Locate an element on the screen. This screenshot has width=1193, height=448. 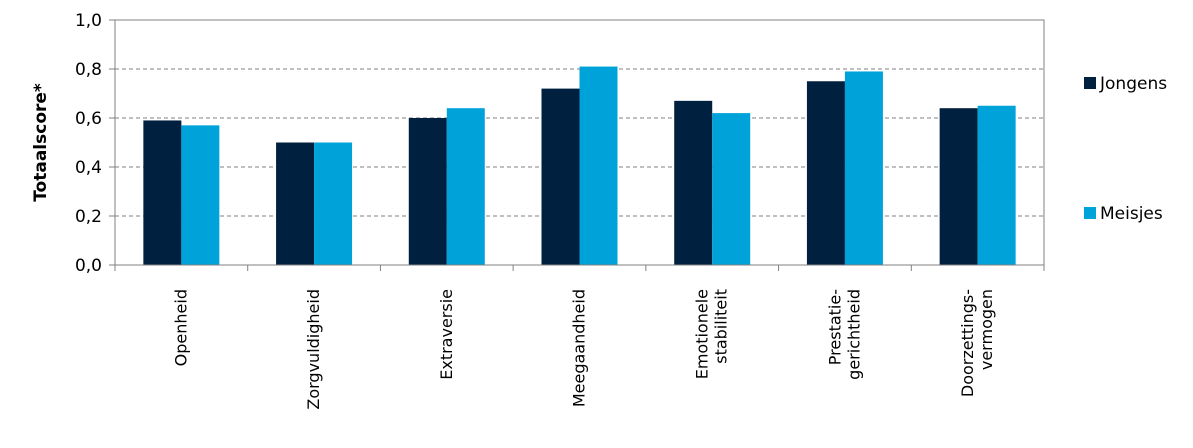
x-category-label: stabiliteit is located at coordinates (721, 326).